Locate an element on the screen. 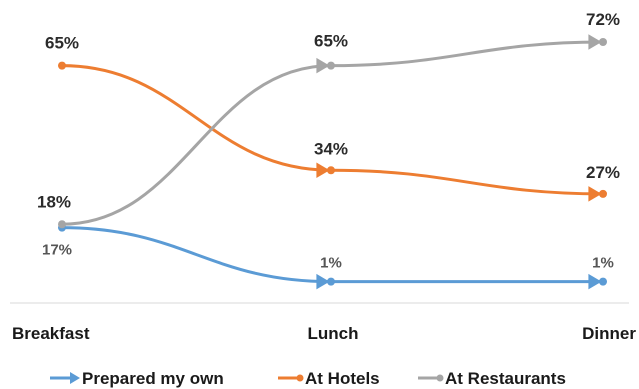  data-label-at-hotels-lunch: 34% is located at coordinates (331, 148).